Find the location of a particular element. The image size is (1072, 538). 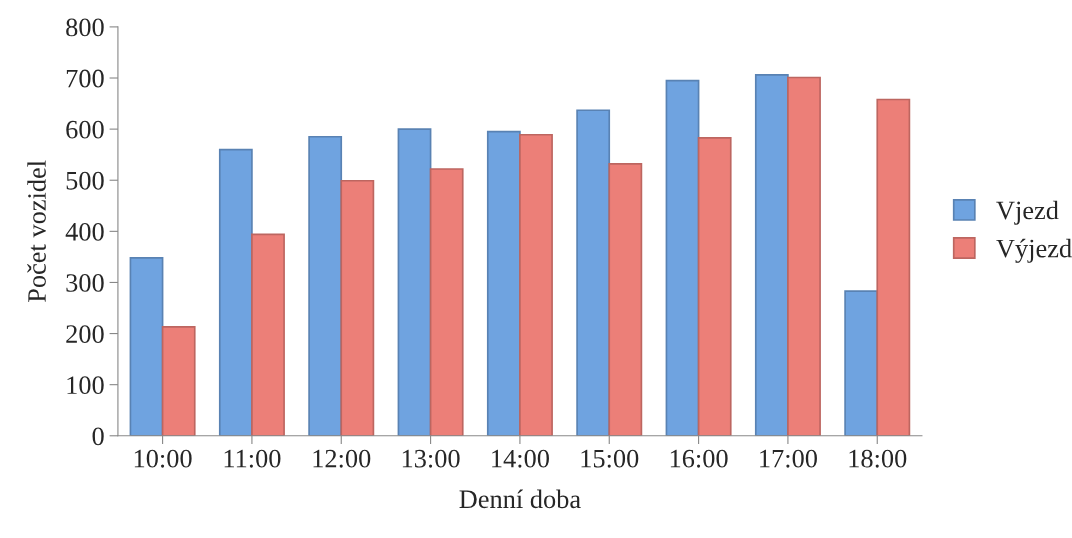

y-tick-label: 0 is located at coordinates (98, 436).